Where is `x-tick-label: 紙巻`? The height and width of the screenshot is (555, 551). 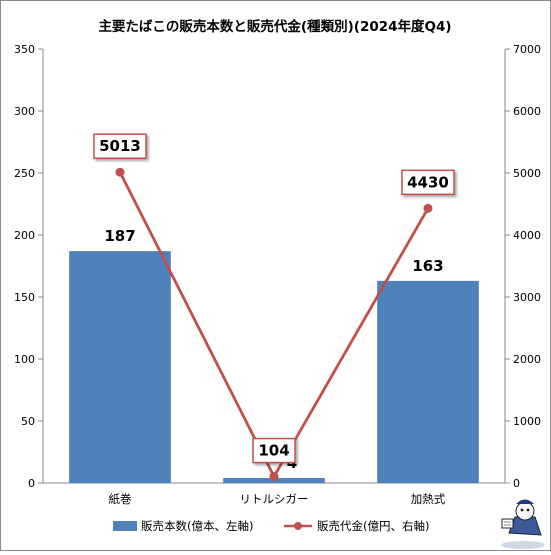
x-tick-label: 紙巻 is located at coordinates (120, 499).